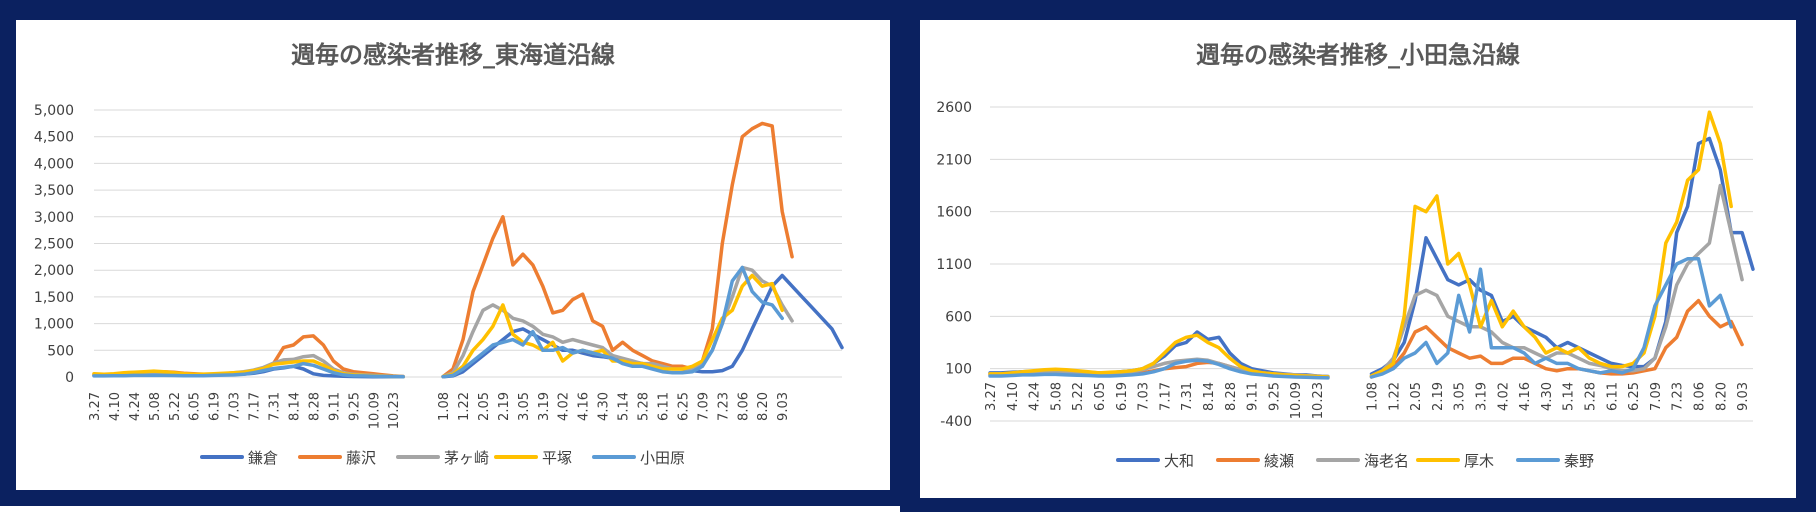  Describe the element at coordinates (450, 509) in the screenshot. I see `bottom-strip` at that location.